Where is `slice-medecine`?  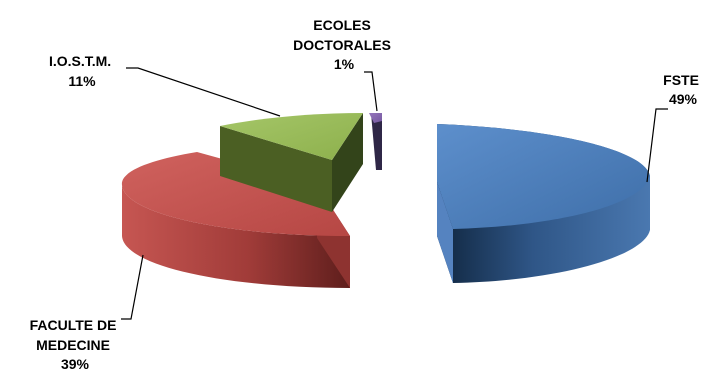
slice-medecine is located at coordinates (236, 220).